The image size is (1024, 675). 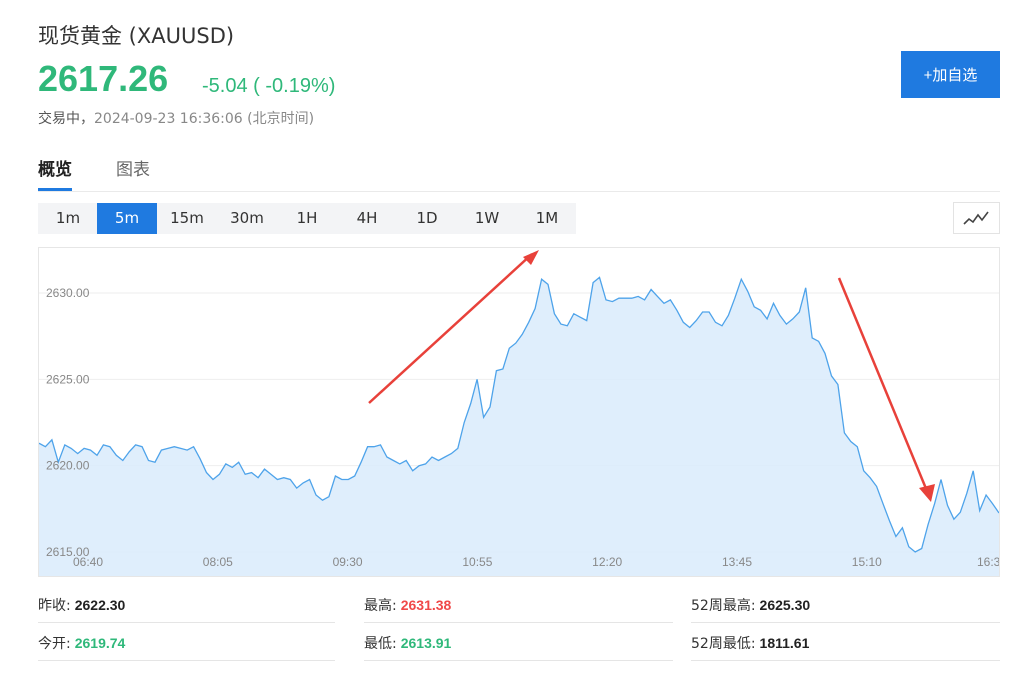 I want to click on chart-type-button, so click(x=976, y=218).